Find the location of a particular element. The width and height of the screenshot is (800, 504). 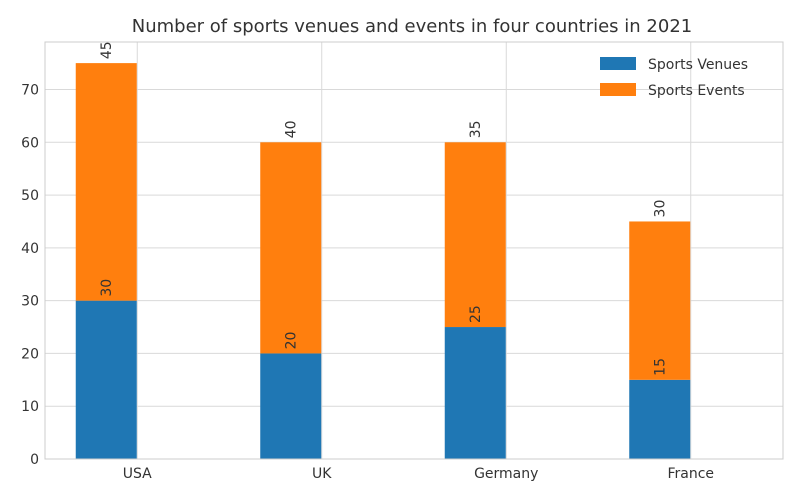

legend-label-sports-venues: Sports Venues is located at coordinates (698, 65).